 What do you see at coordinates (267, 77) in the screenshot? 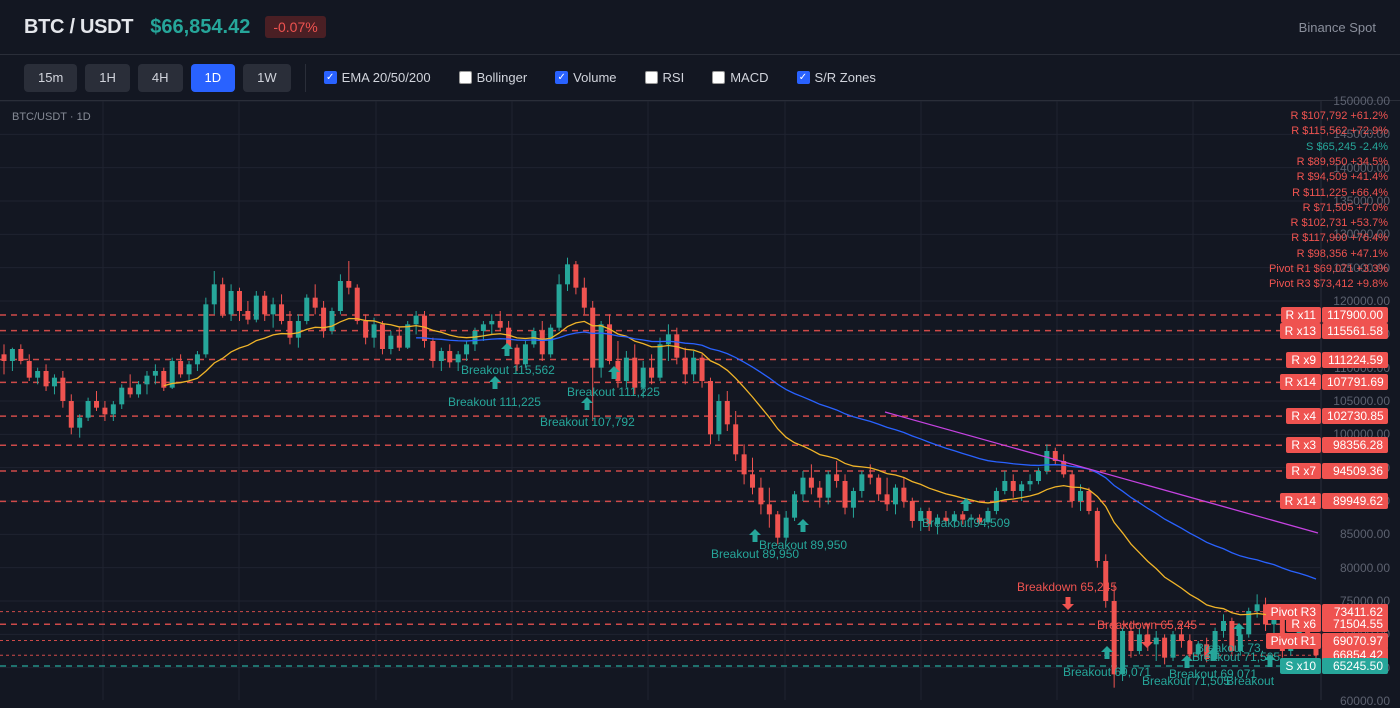
I see `timeframe-1w-button: 1W` at bounding box center [267, 77].